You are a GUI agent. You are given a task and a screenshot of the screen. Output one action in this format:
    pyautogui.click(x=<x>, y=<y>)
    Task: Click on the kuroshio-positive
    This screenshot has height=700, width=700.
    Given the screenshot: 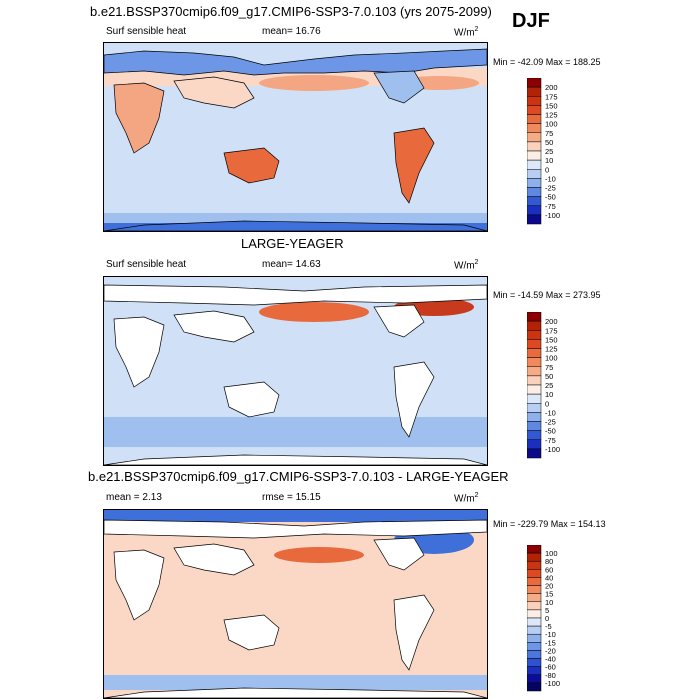 What is the action you would take?
    pyautogui.click(x=319, y=555)
    